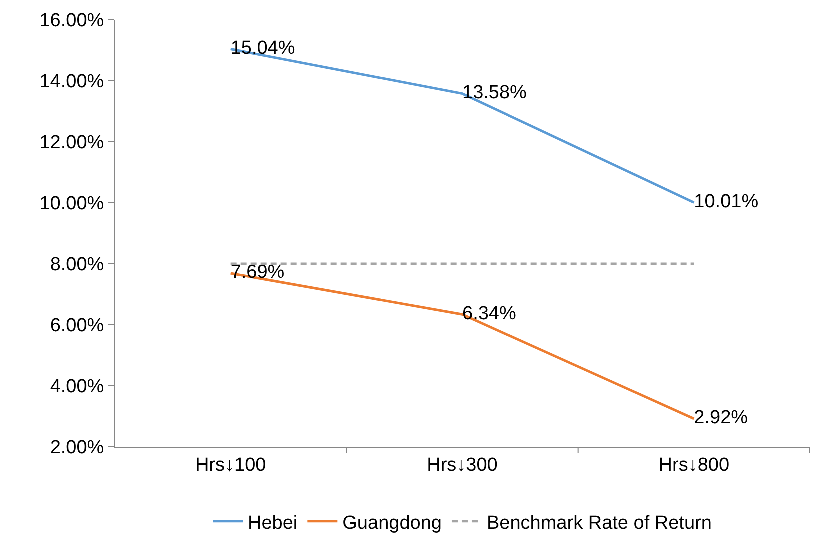 Image resolution: width=822 pixels, height=553 pixels. Describe the element at coordinates (72, 143) in the screenshot. I see `y-tick-label: 12.00%` at that location.